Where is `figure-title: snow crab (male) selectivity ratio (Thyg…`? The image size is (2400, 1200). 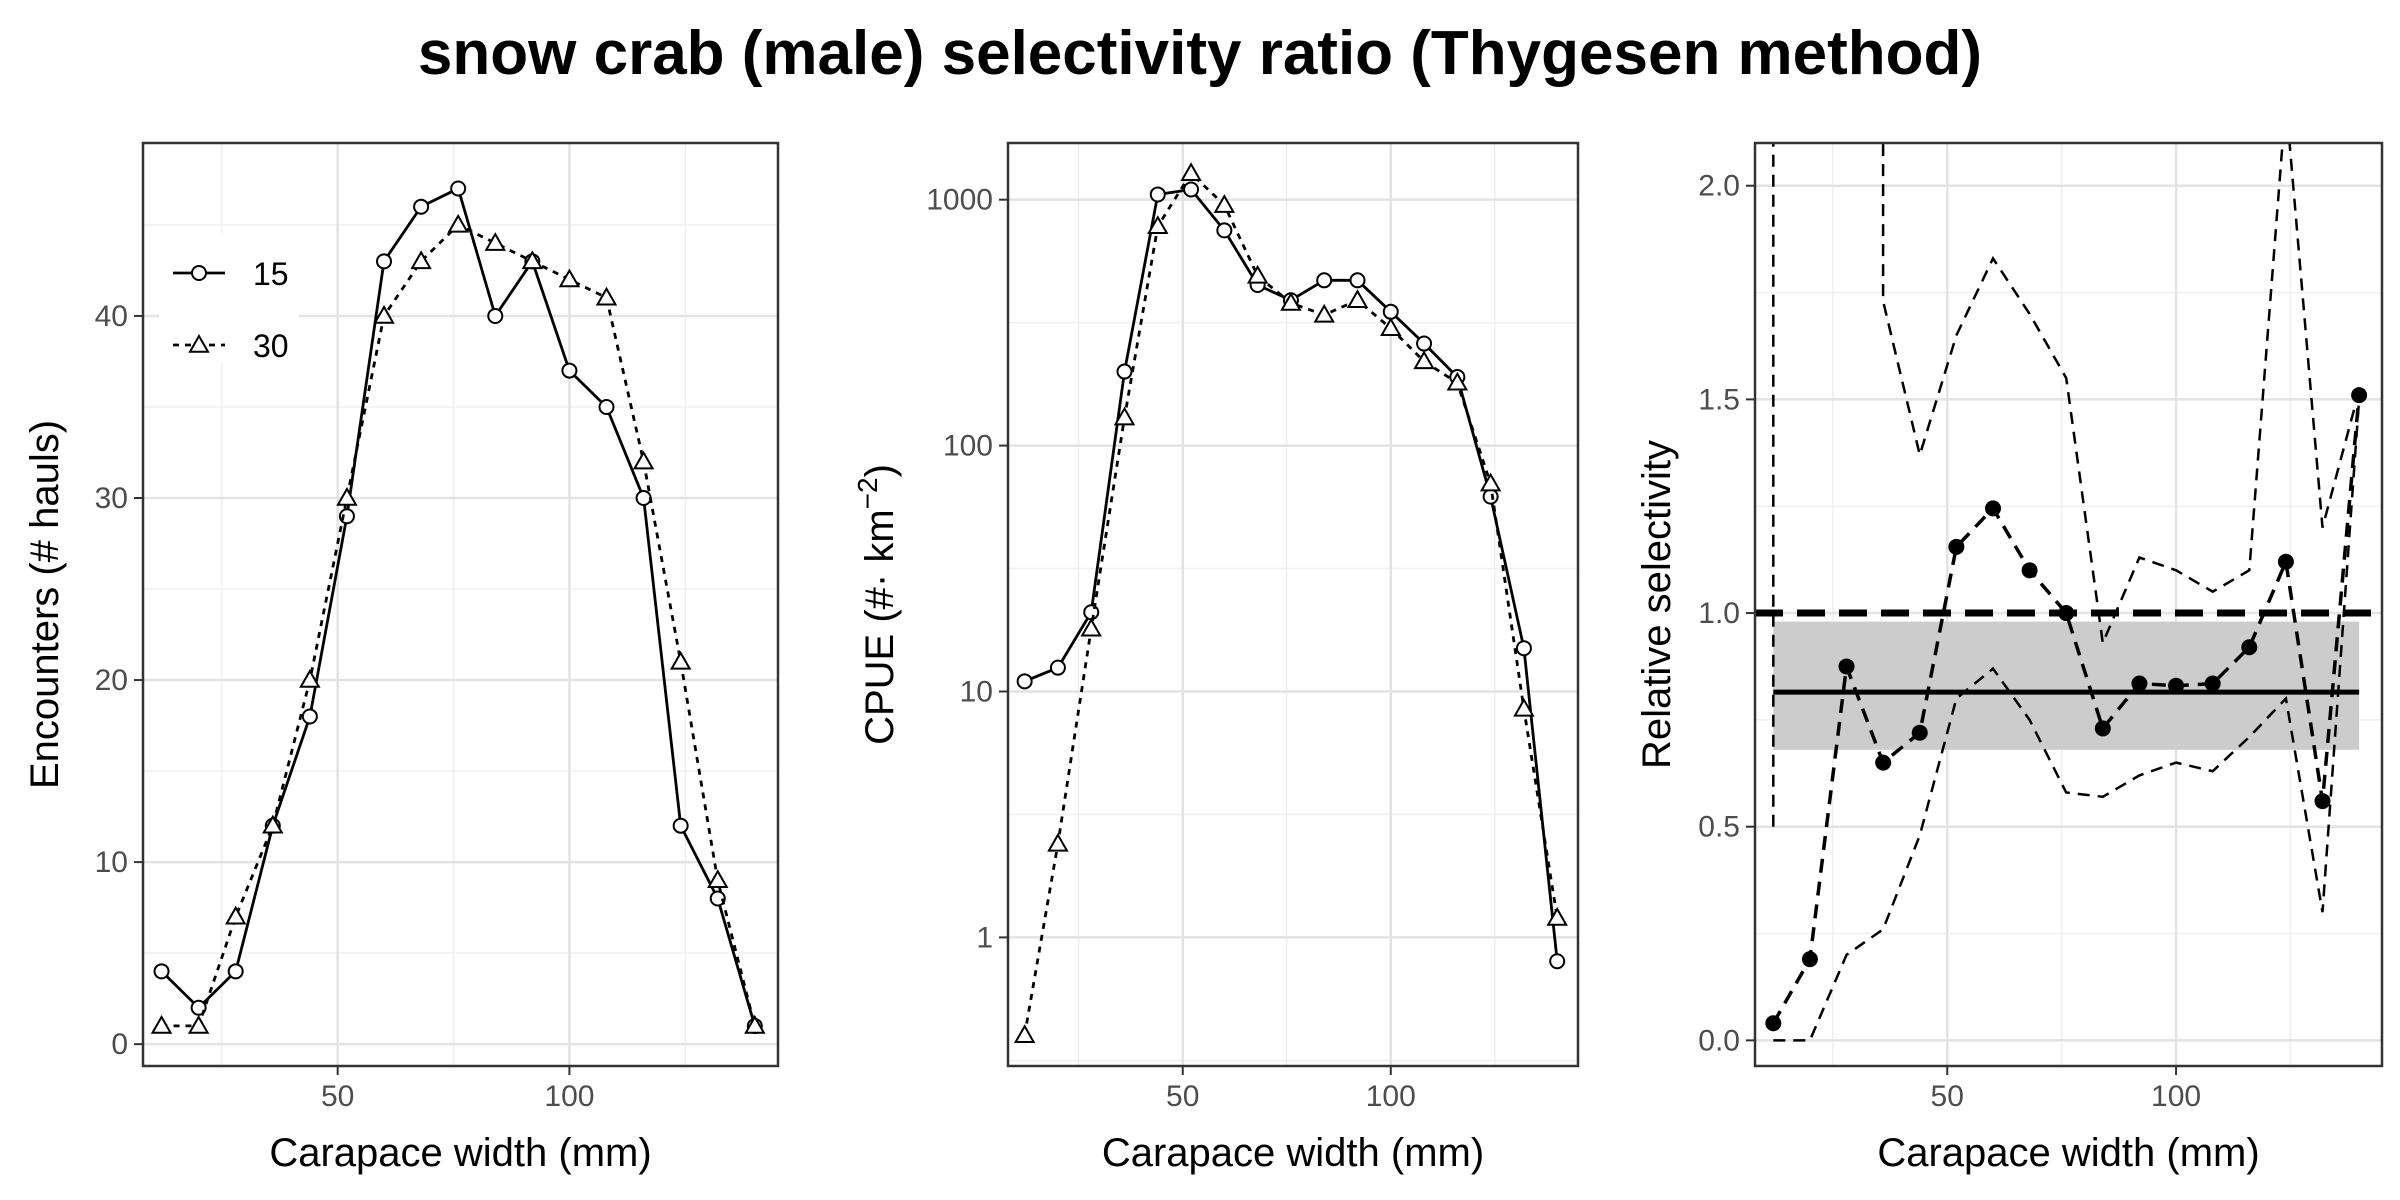 figure-title: snow crab (male) selectivity ratio (Thyg… is located at coordinates (1200, 53).